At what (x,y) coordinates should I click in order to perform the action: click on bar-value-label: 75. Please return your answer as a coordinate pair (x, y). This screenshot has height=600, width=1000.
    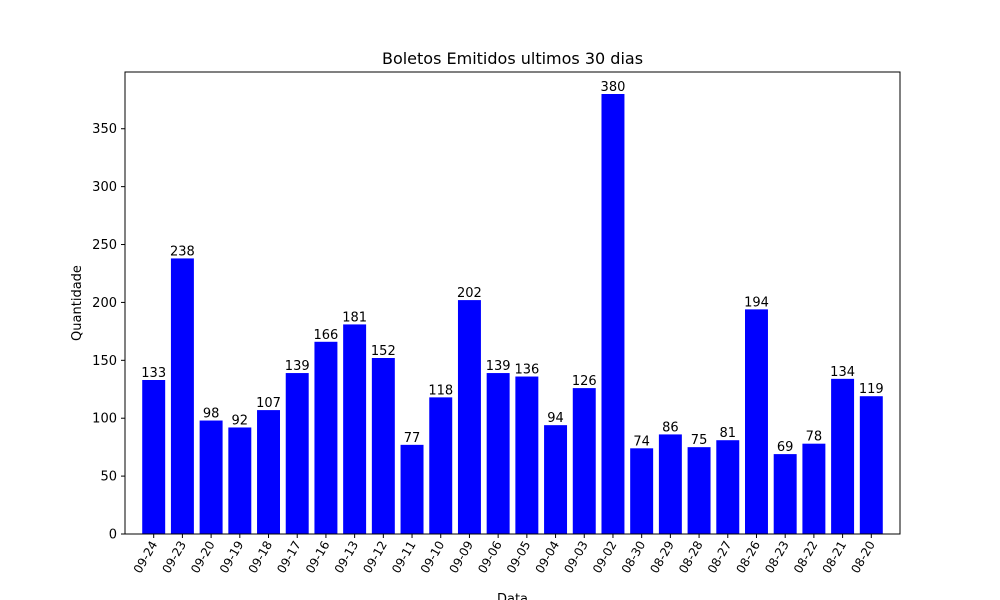
    Looking at the image, I should click on (699, 440).